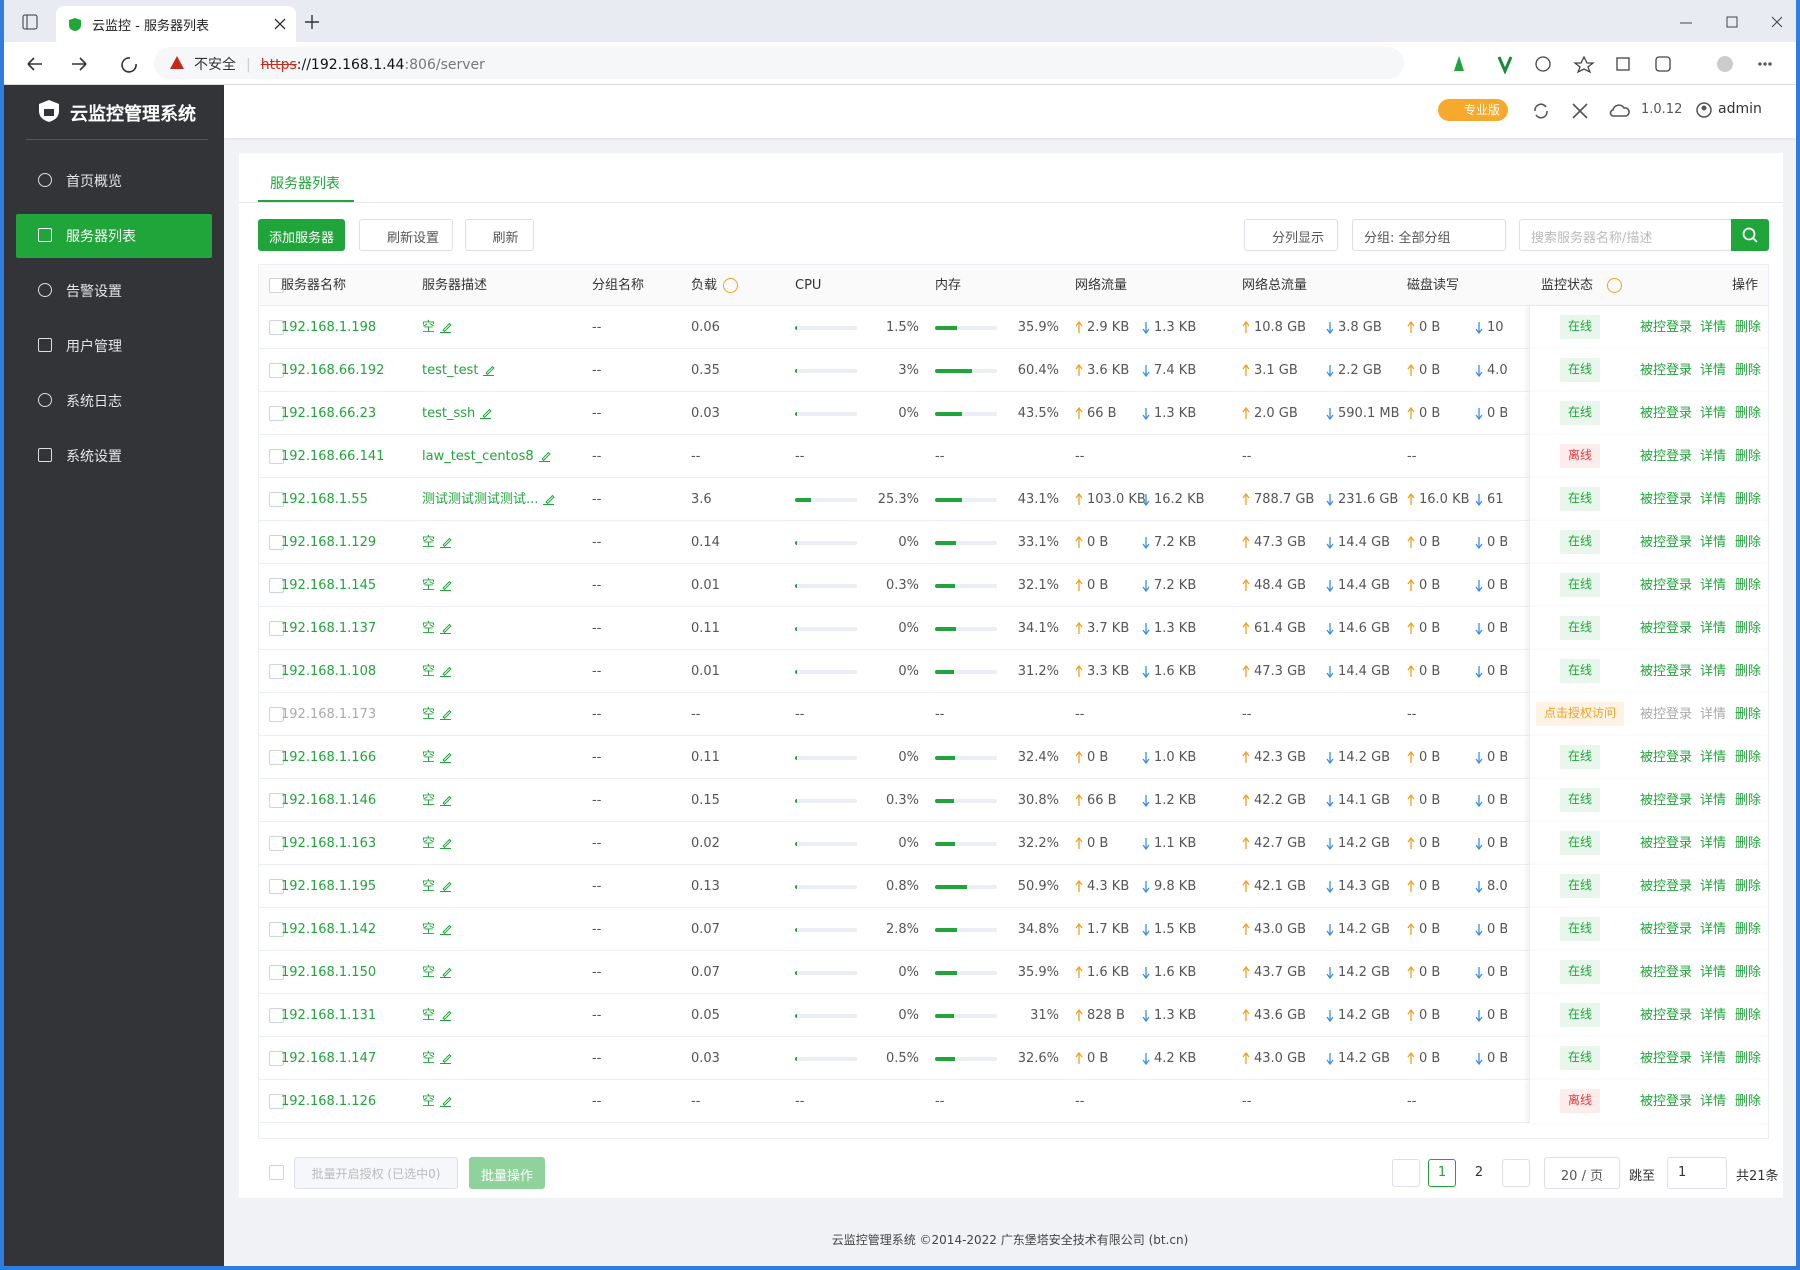 The height and width of the screenshot is (1270, 1800). I want to click on menu-item: 首页概览, so click(114, 181).